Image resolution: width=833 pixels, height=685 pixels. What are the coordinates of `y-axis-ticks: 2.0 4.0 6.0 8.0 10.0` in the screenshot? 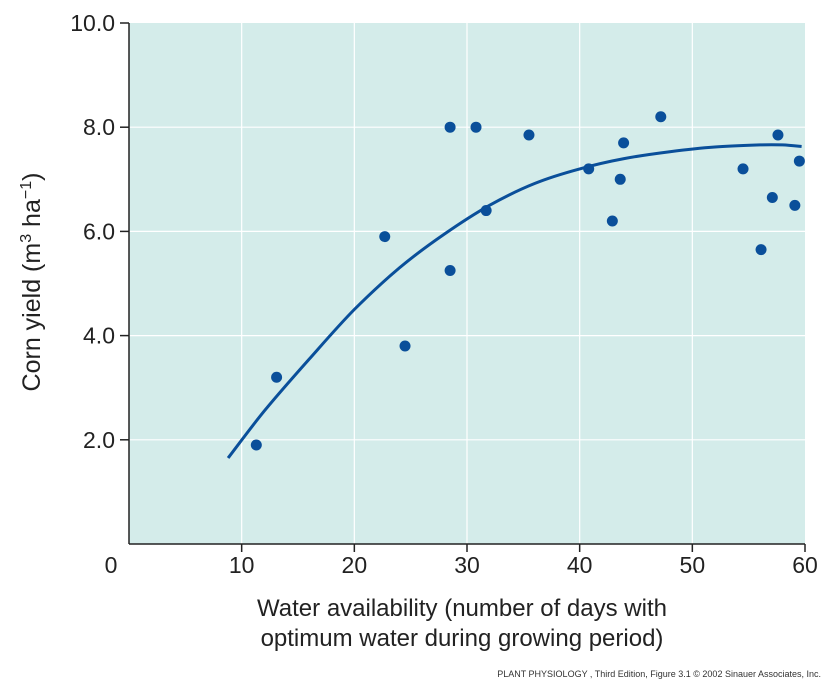 It's located at (99, 231).